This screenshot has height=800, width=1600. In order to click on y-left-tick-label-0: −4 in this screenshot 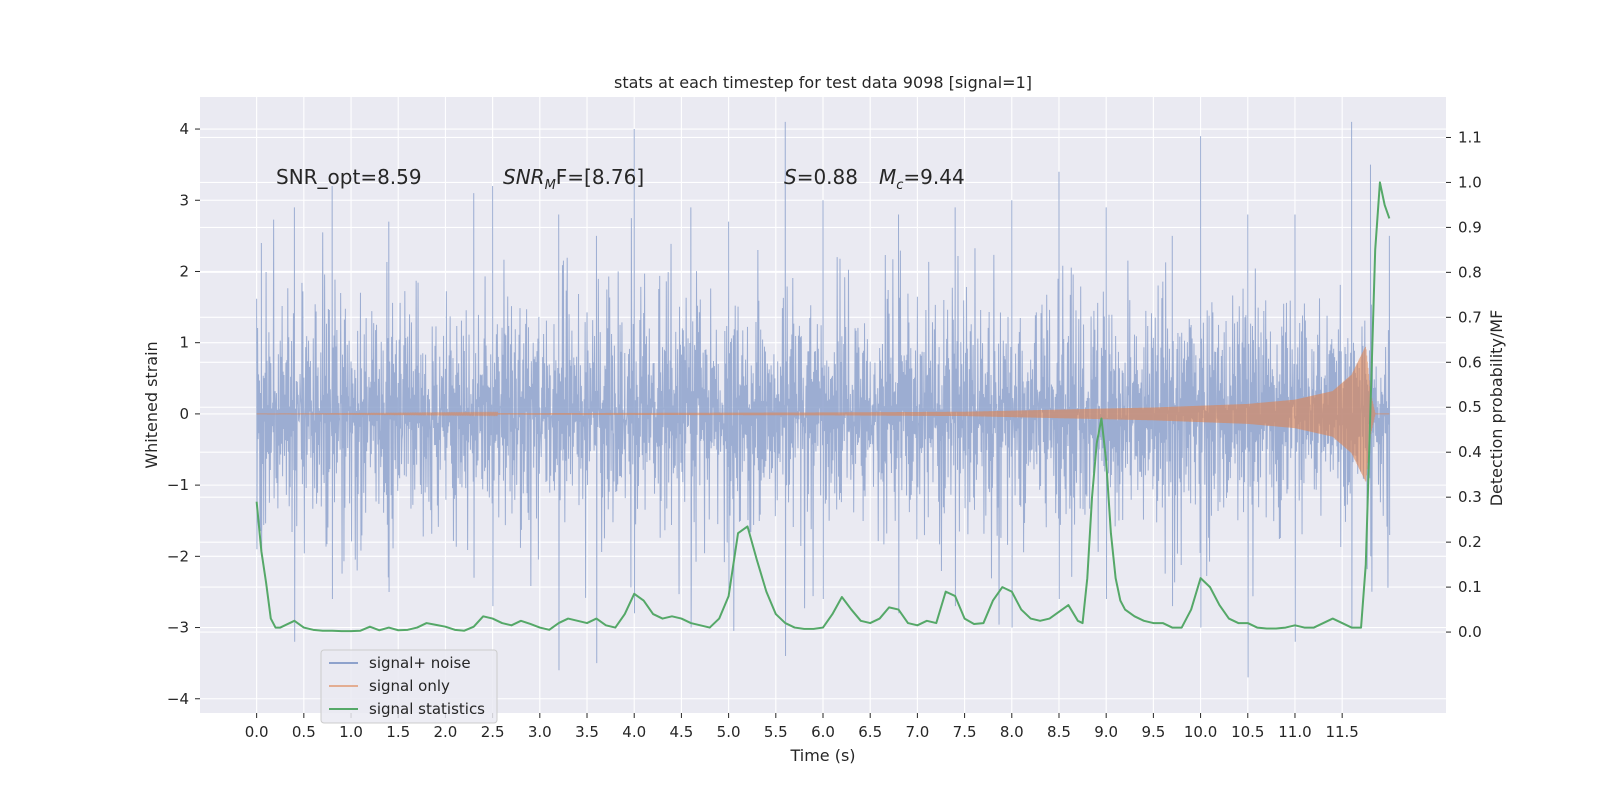, I will do `click(178, 699)`.